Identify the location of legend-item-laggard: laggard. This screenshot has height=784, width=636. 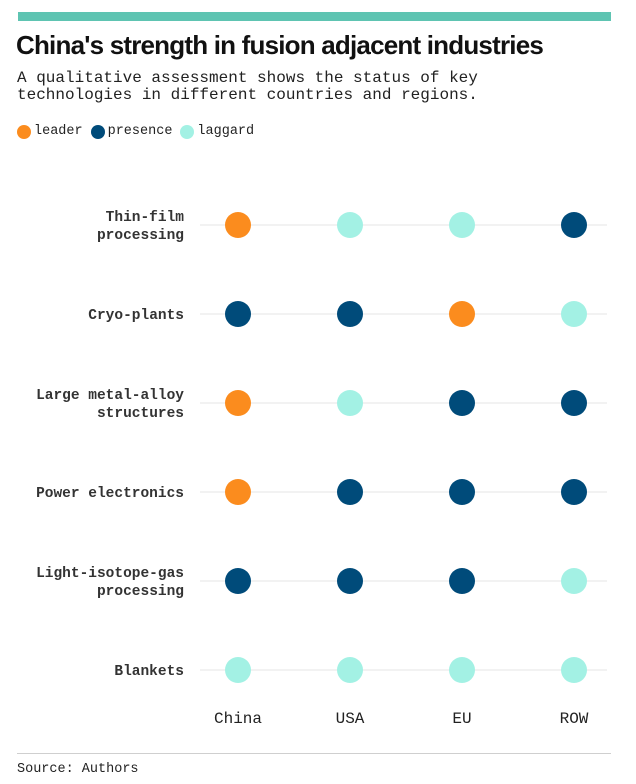
(217, 131).